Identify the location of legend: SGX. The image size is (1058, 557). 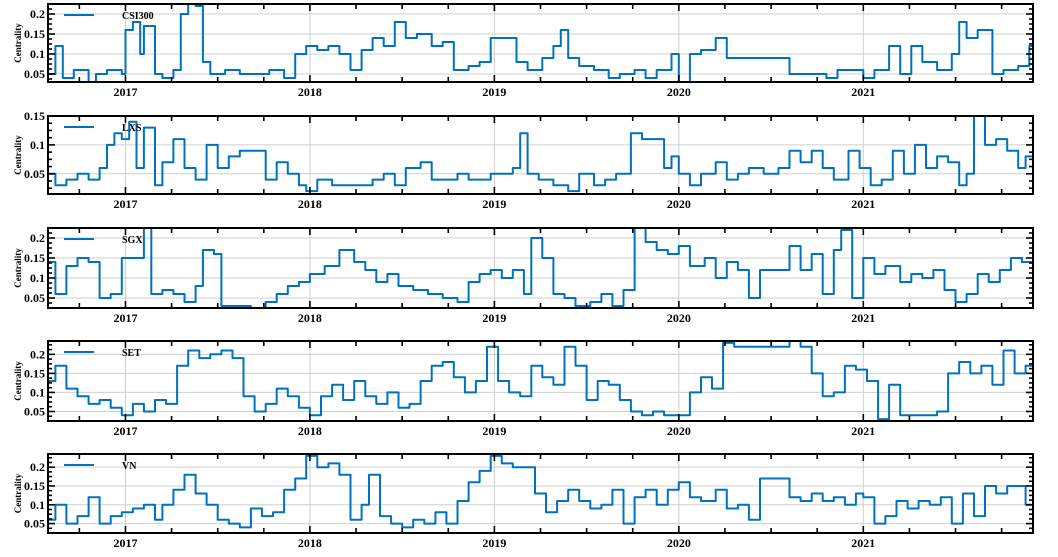
(103, 240).